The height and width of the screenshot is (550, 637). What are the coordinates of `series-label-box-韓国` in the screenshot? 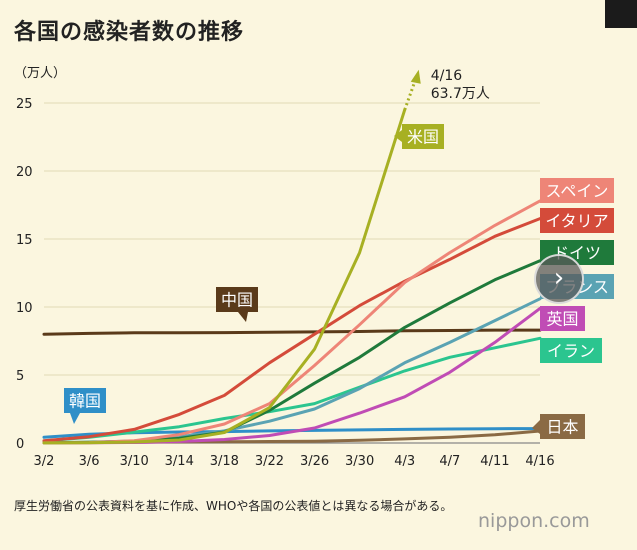 It's located at (85, 400).